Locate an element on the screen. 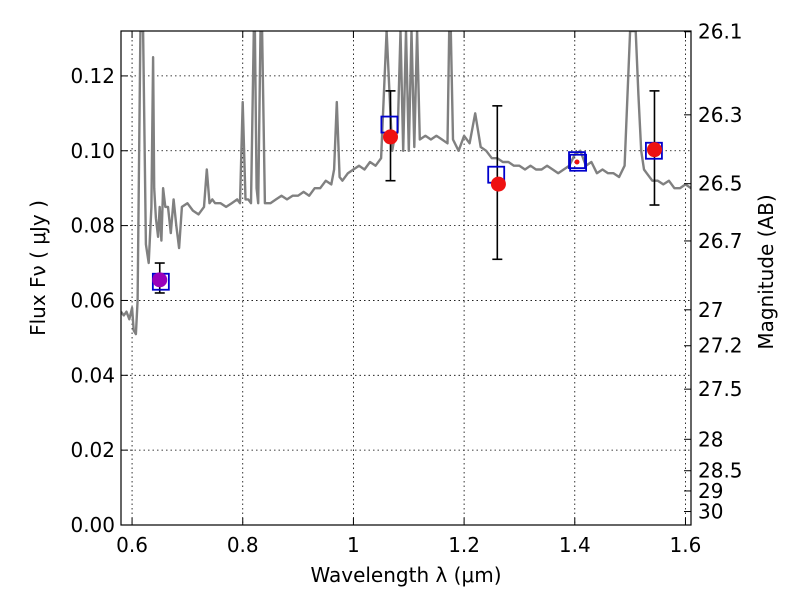 The height and width of the screenshot is (600, 800). x-tick-label: 1.2 is located at coordinates (464, 545).